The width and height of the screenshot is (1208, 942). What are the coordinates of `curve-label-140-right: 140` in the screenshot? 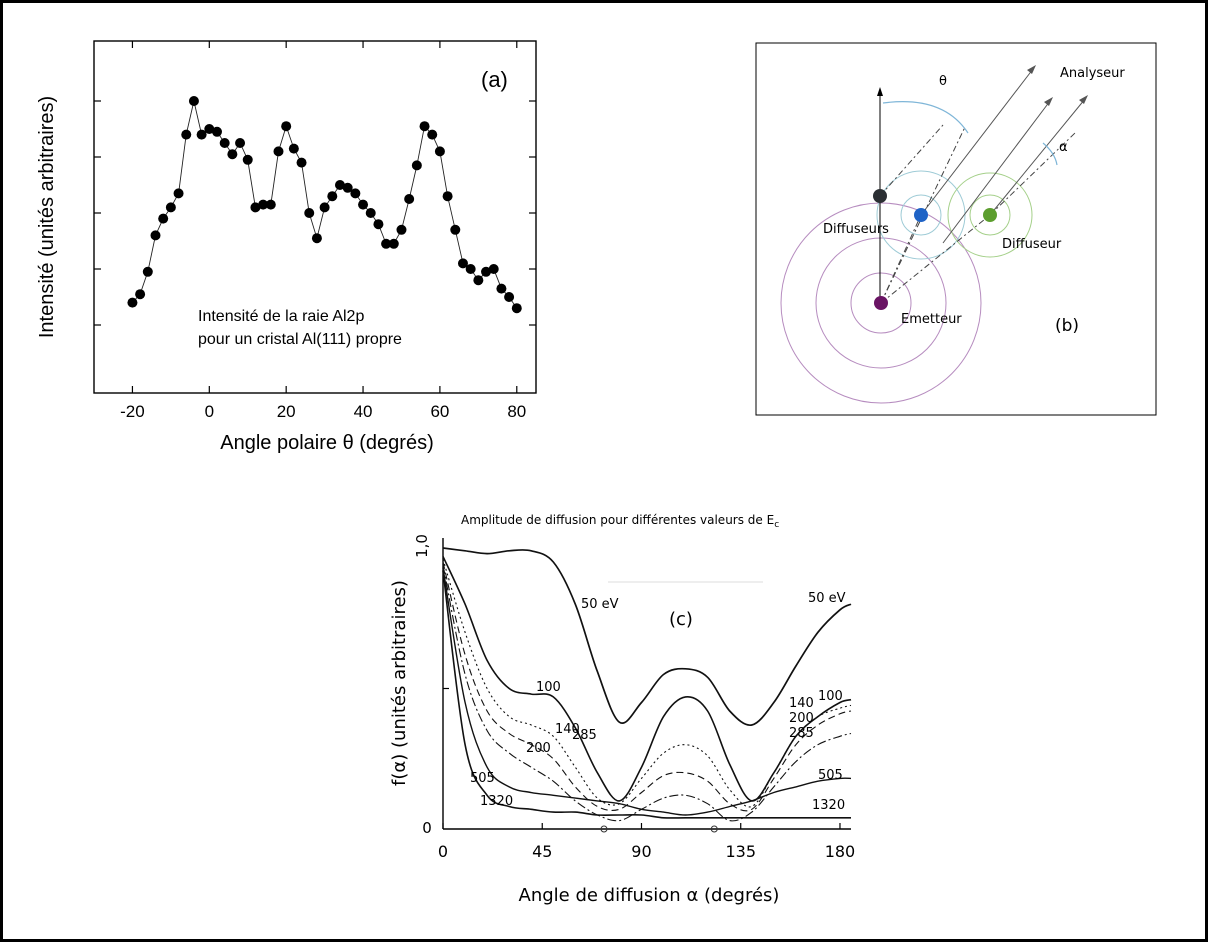 It's located at (801, 703).